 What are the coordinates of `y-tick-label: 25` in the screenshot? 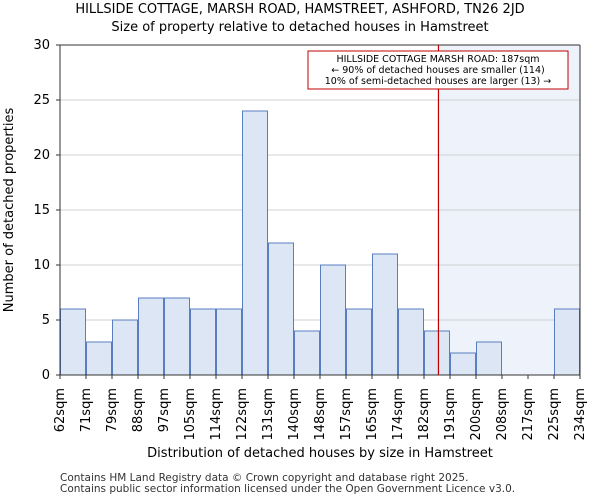 It's located at (41, 100).